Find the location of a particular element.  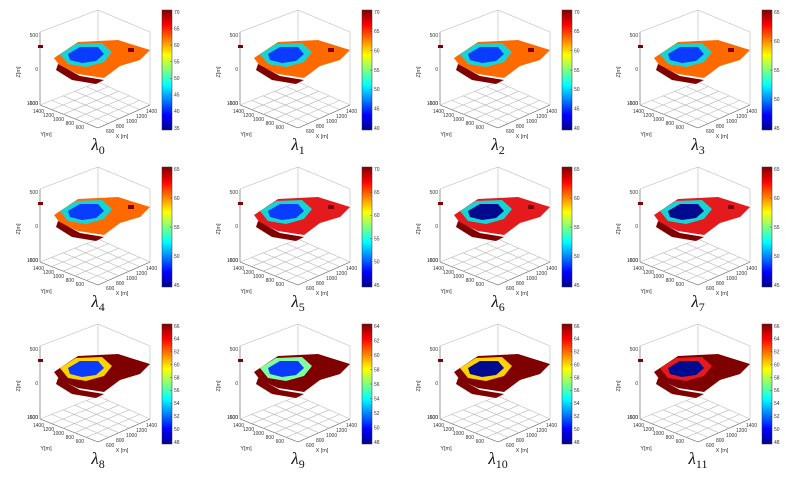

caption-subscript: 2 is located at coordinates (502, 150).